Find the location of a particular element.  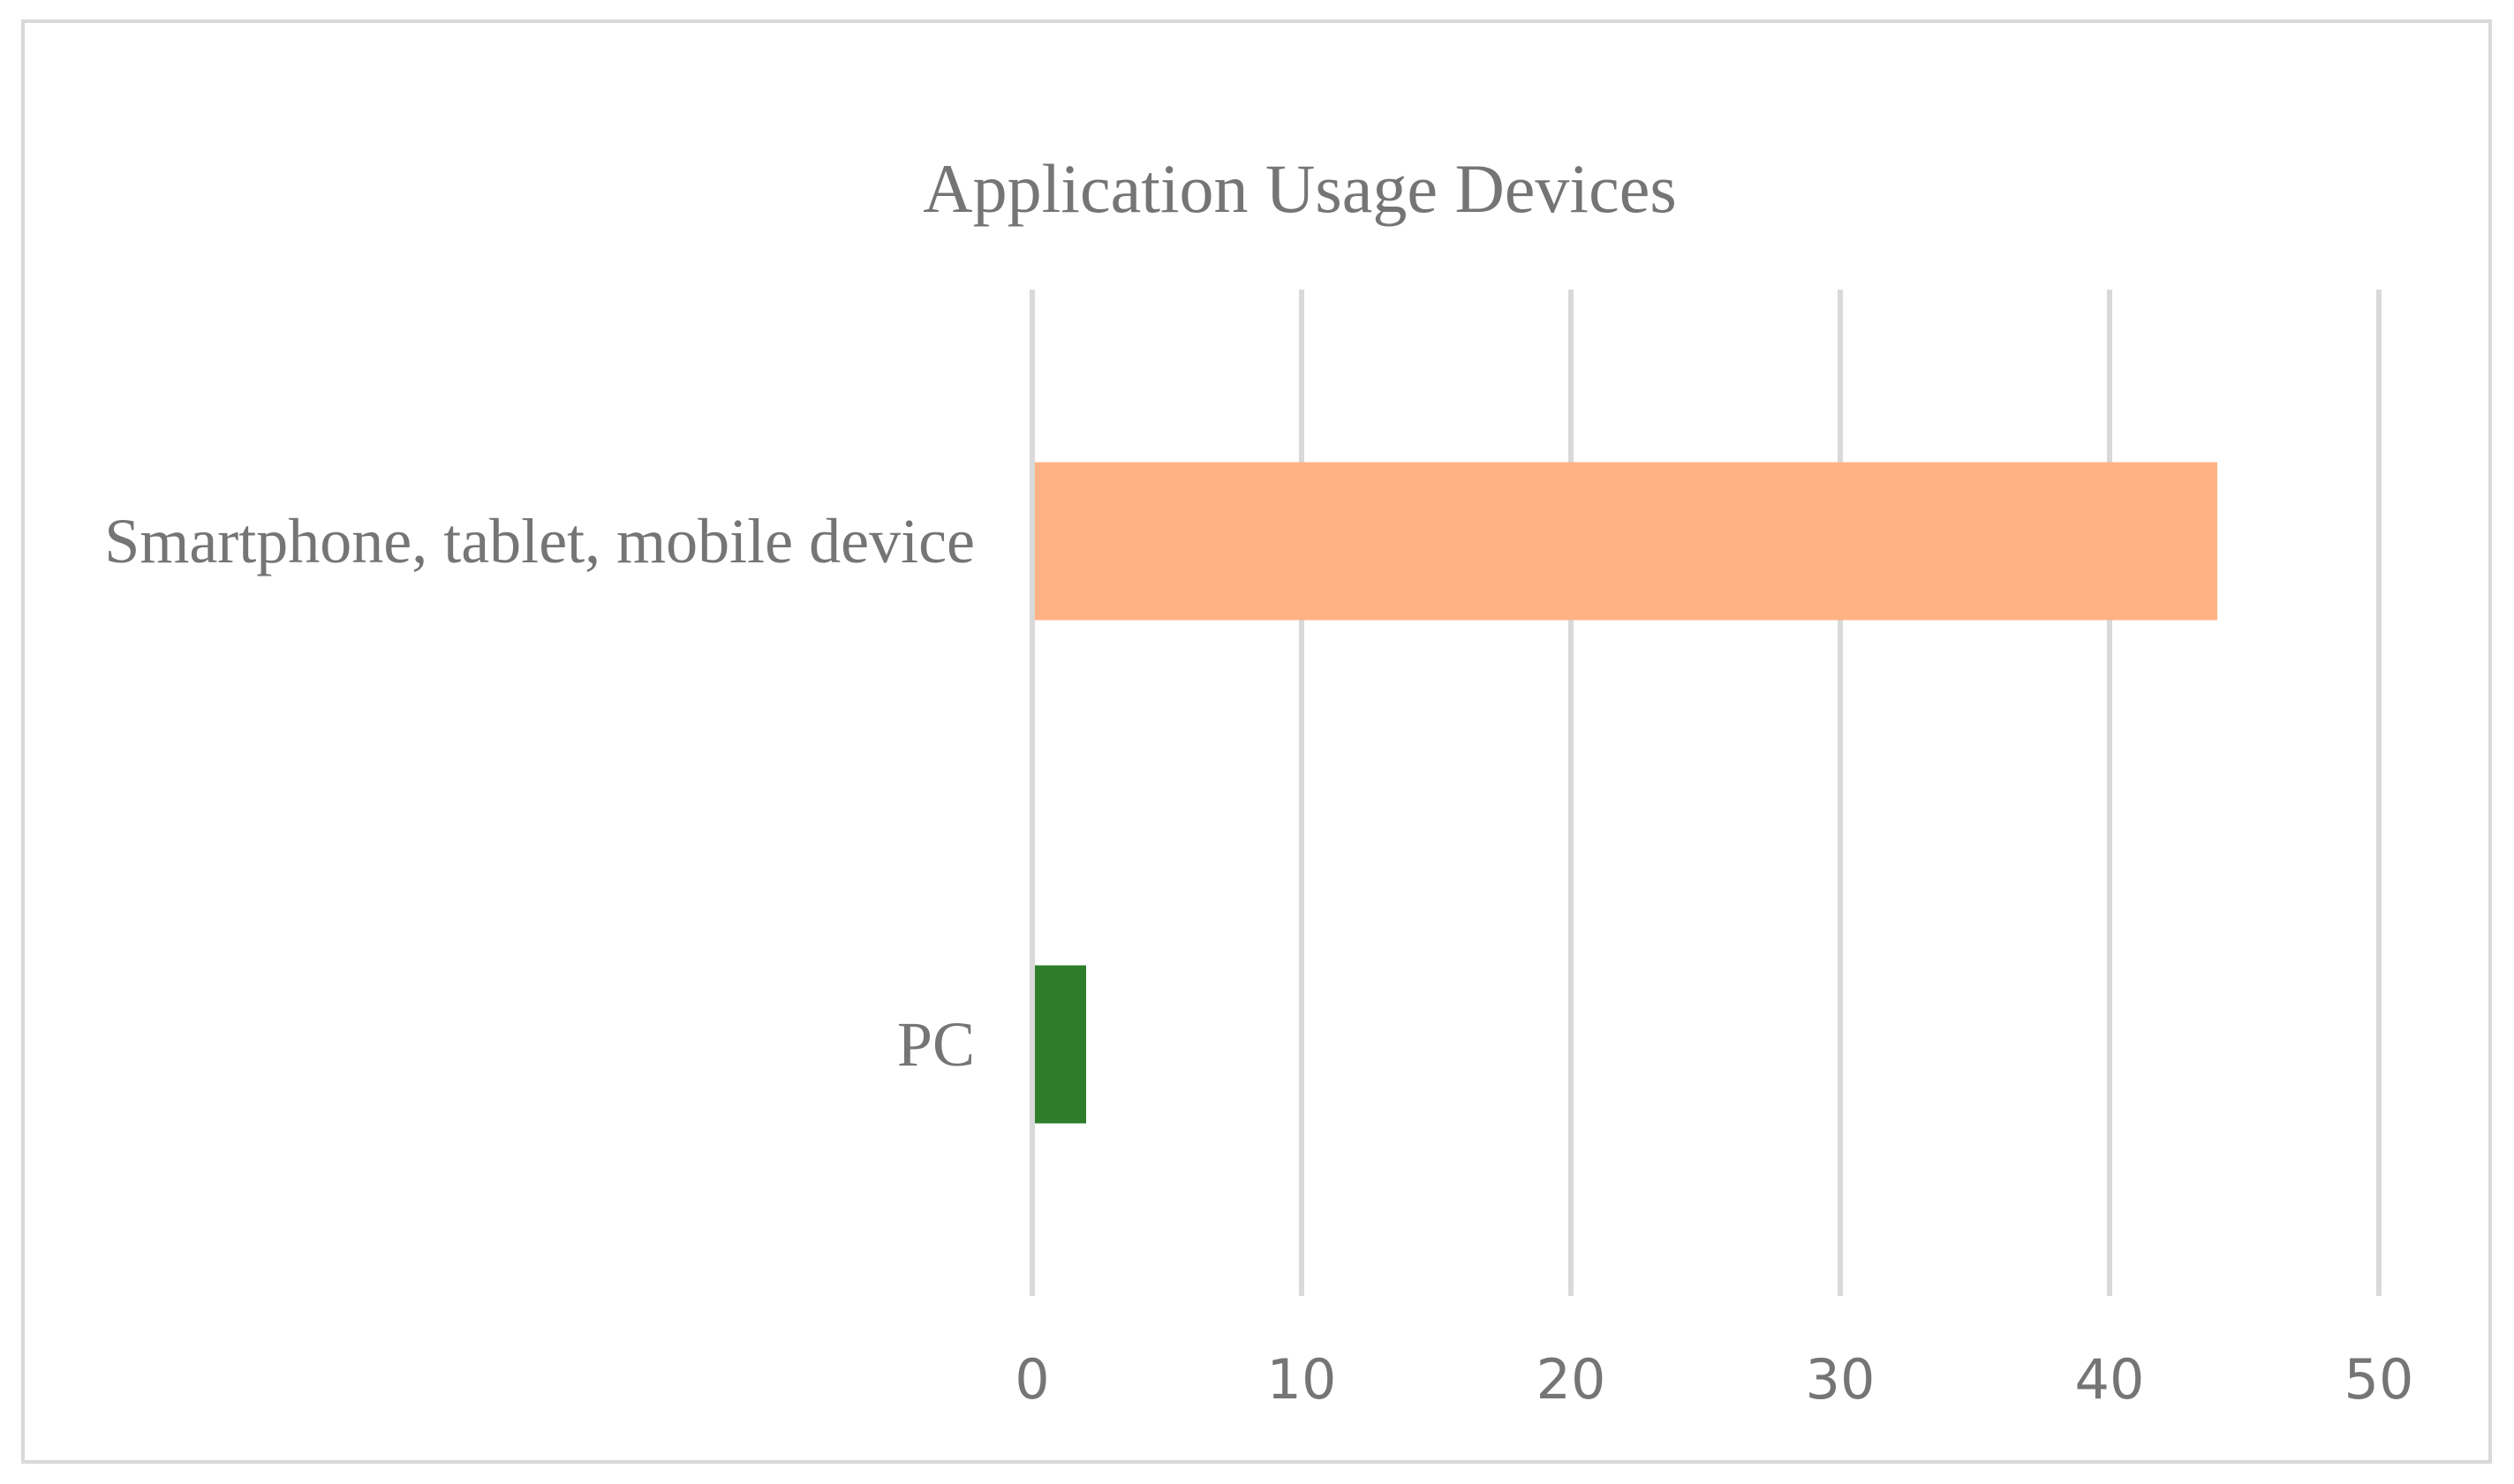

x-tick-label: 40 is located at coordinates (2110, 1379).